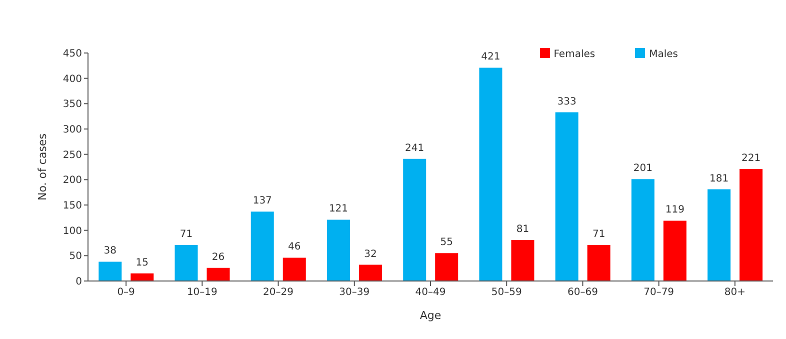  Describe the element at coordinates (338, 209) in the screenshot. I see `data-label: 121` at that location.